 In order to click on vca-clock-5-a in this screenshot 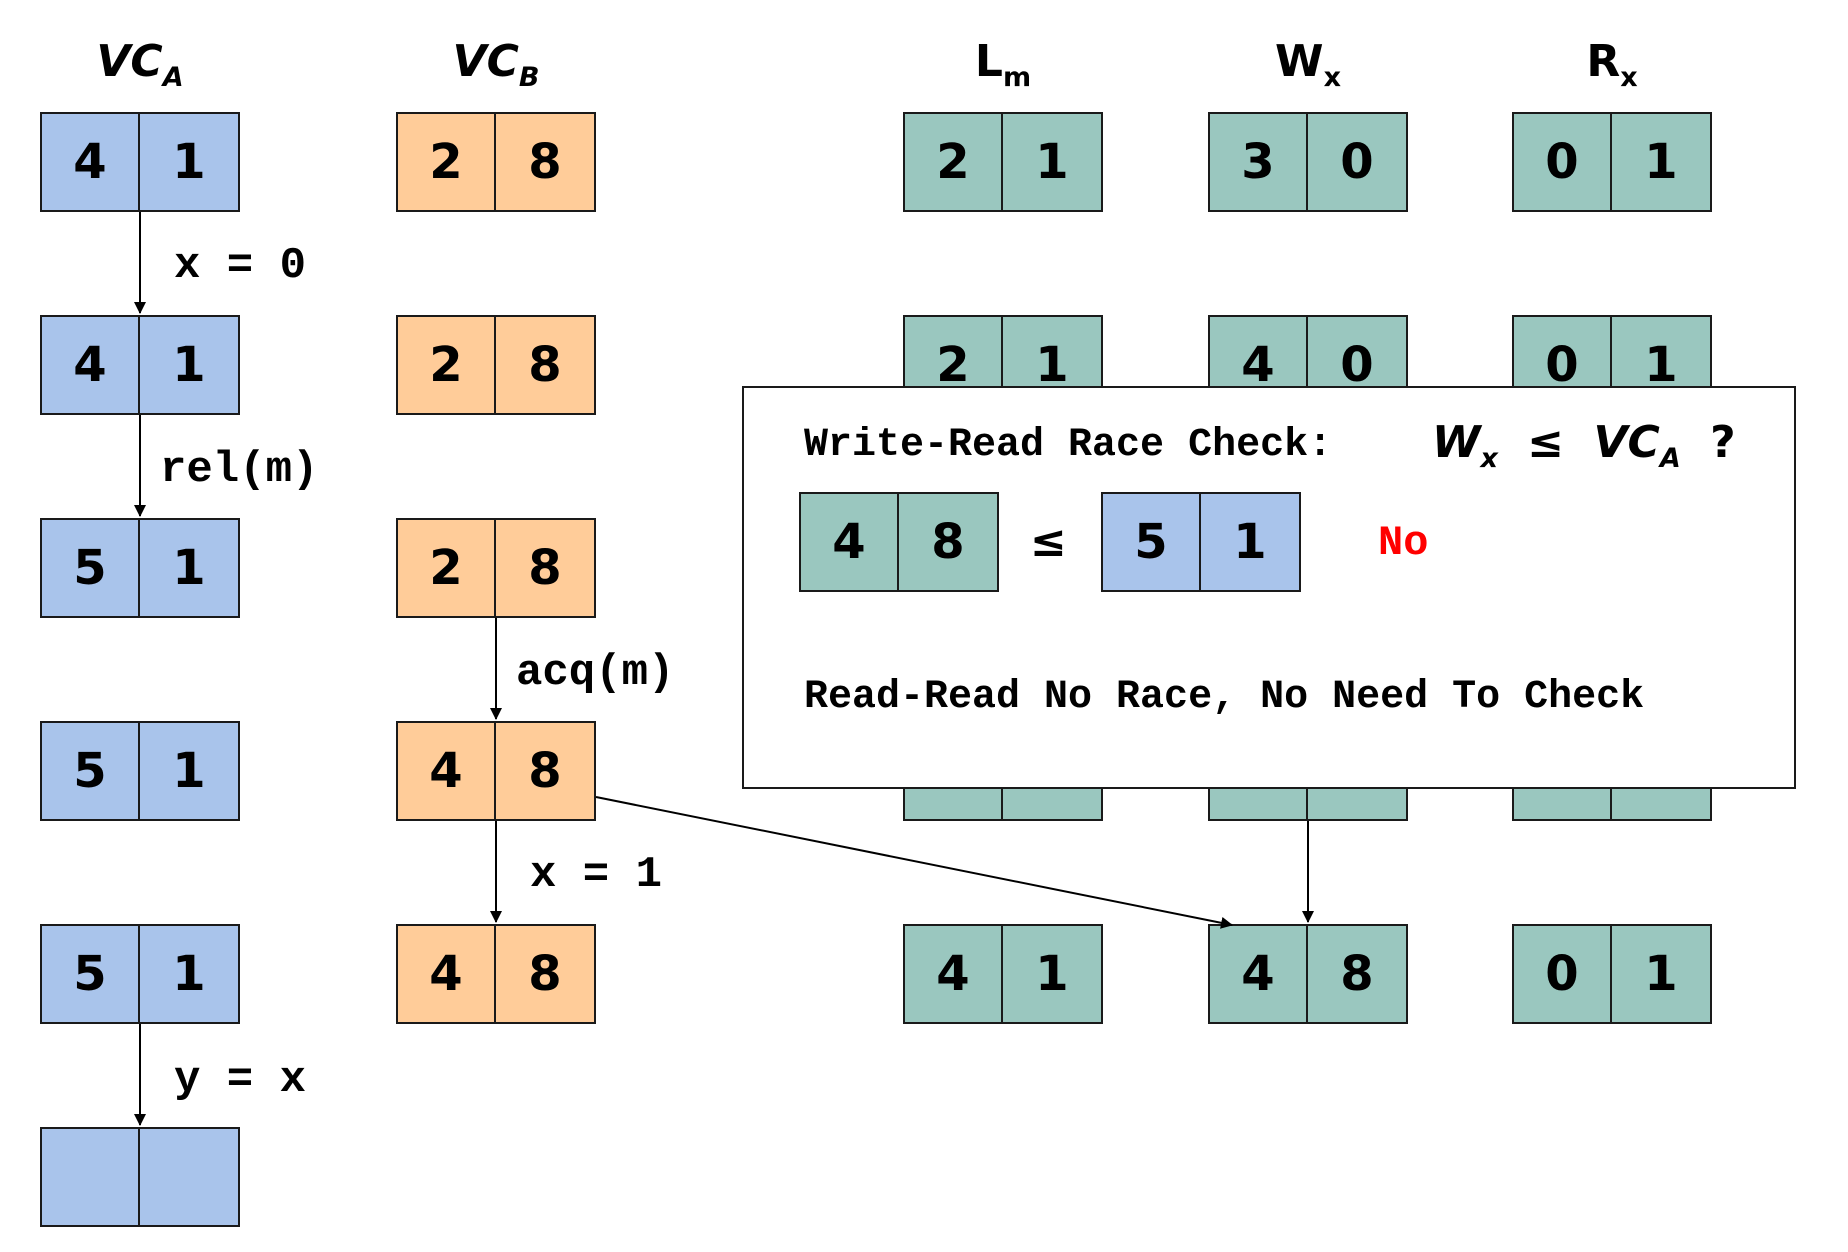, I will do `click(90, 1177)`.